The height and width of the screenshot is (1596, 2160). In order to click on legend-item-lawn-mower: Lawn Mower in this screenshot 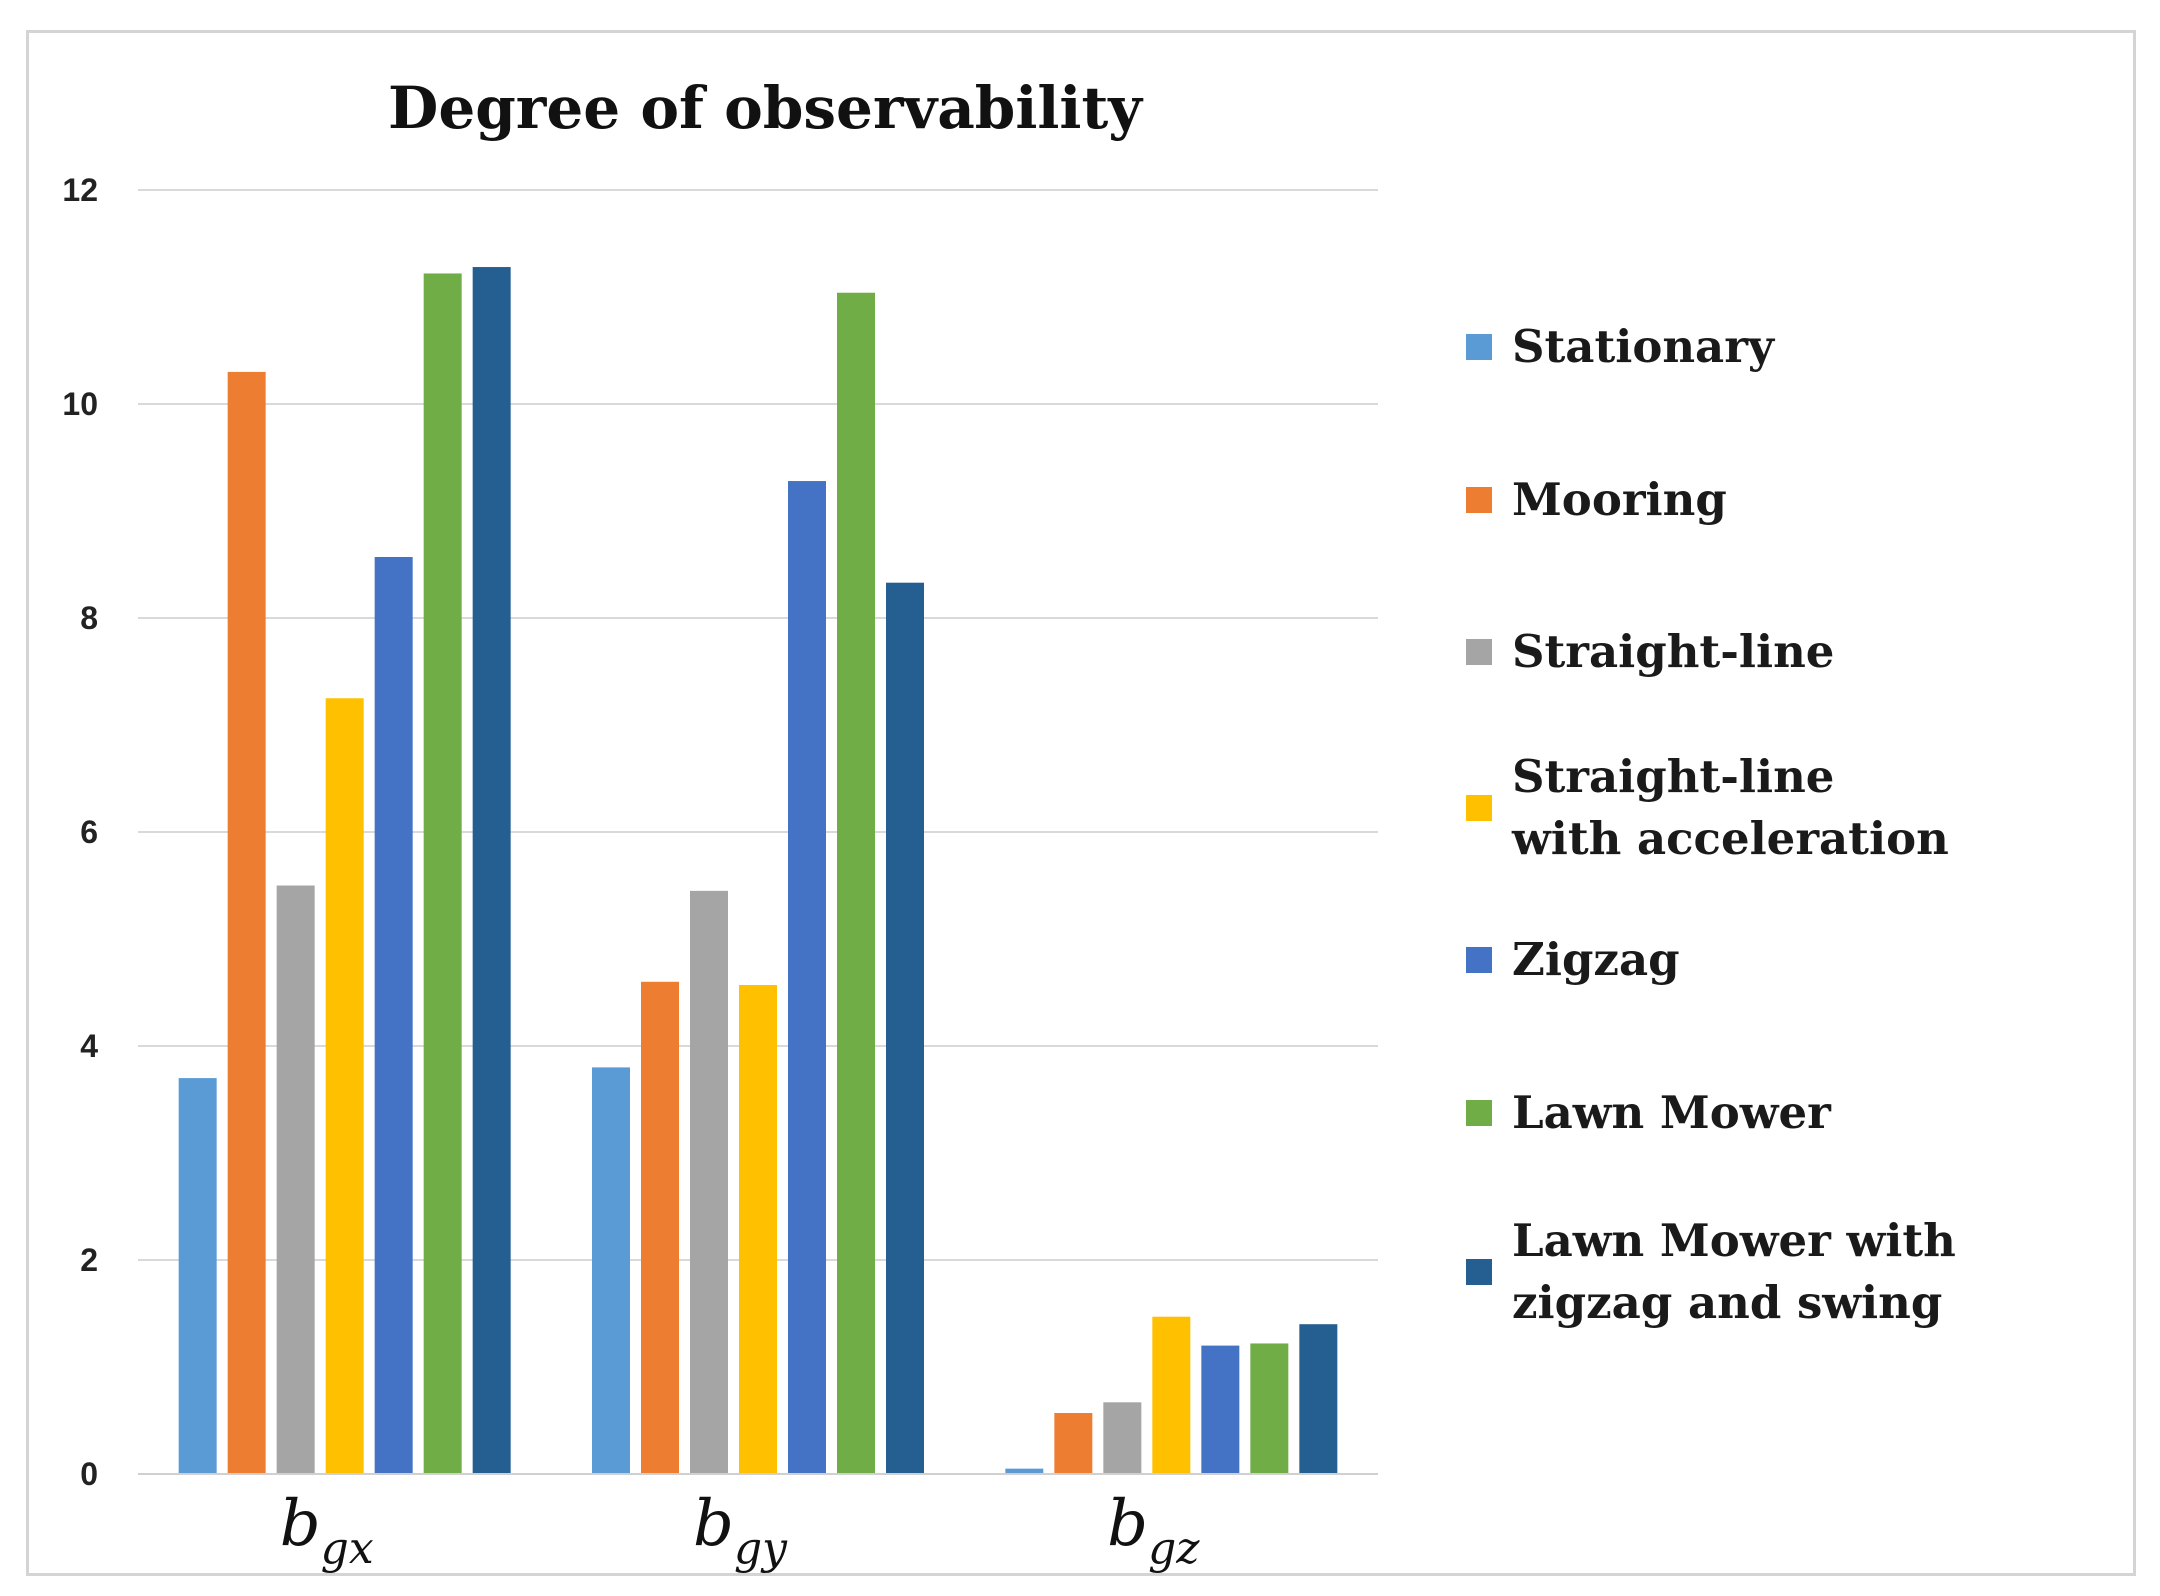, I will do `click(1649, 1112)`.